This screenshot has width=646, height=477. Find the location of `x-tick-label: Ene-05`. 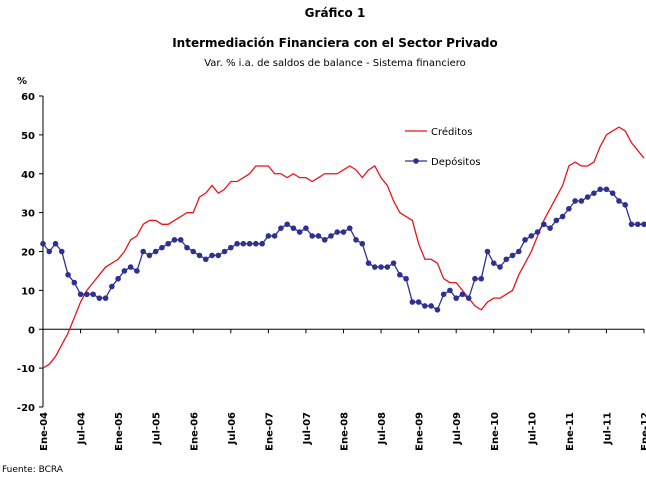

x-tick-label: Ene-05 is located at coordinates (119, 431).